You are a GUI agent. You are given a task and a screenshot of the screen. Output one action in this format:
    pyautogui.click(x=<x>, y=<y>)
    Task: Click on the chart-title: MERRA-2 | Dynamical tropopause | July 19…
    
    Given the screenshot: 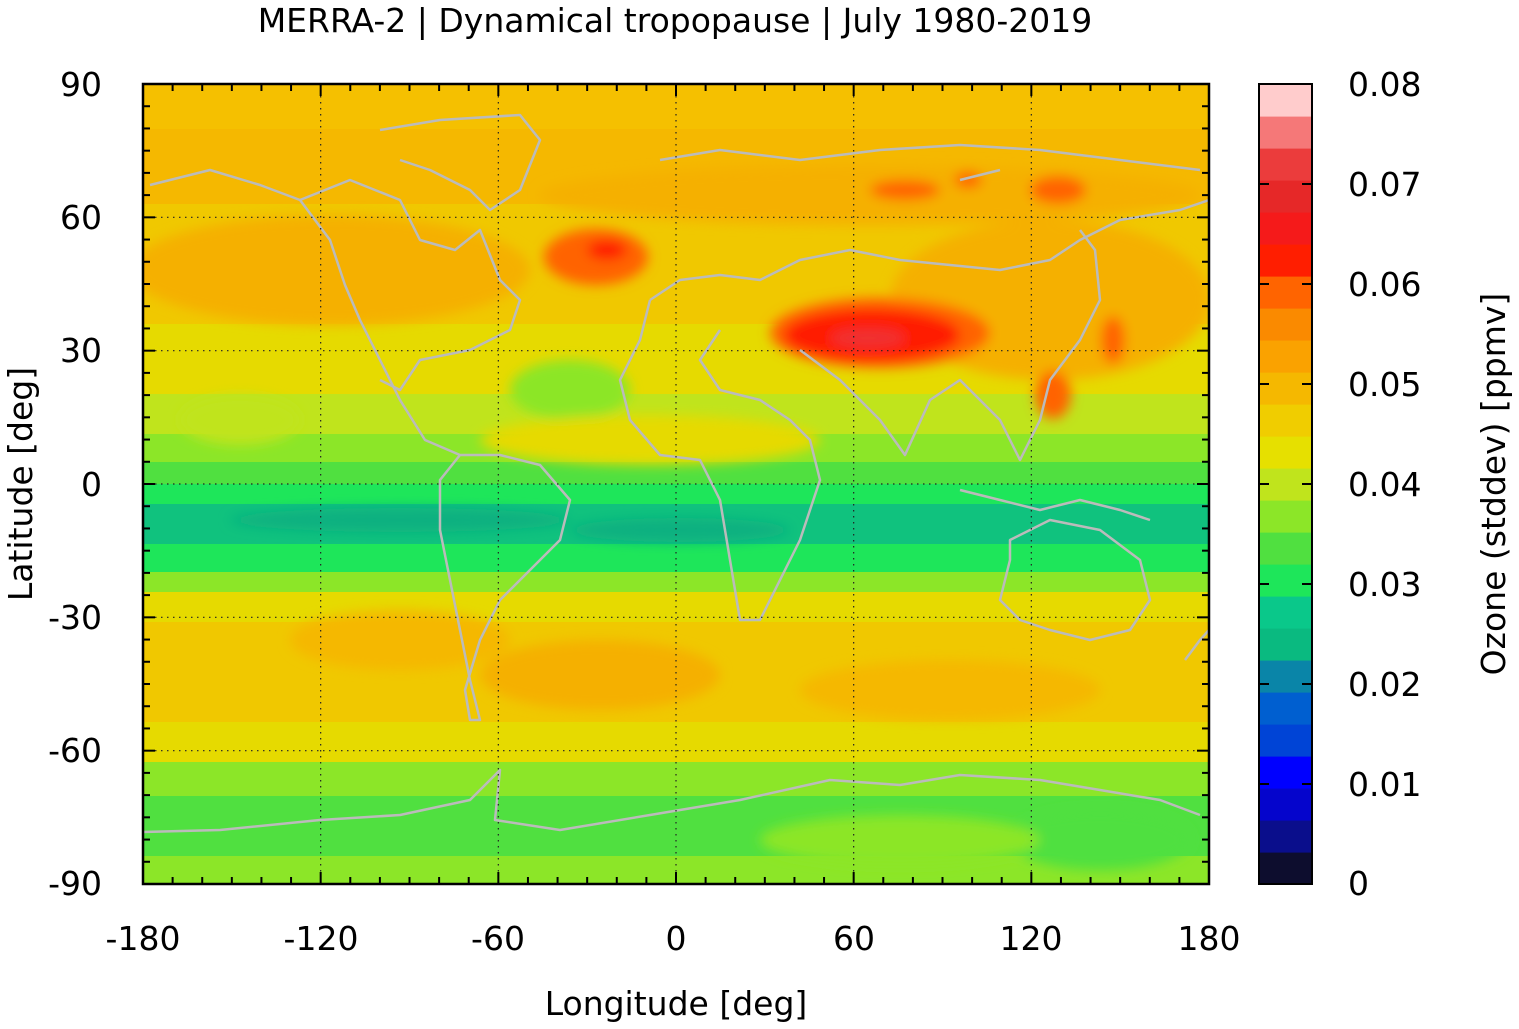 What is the action you would take?
    pyautogui.click(x=675, y=20)
    